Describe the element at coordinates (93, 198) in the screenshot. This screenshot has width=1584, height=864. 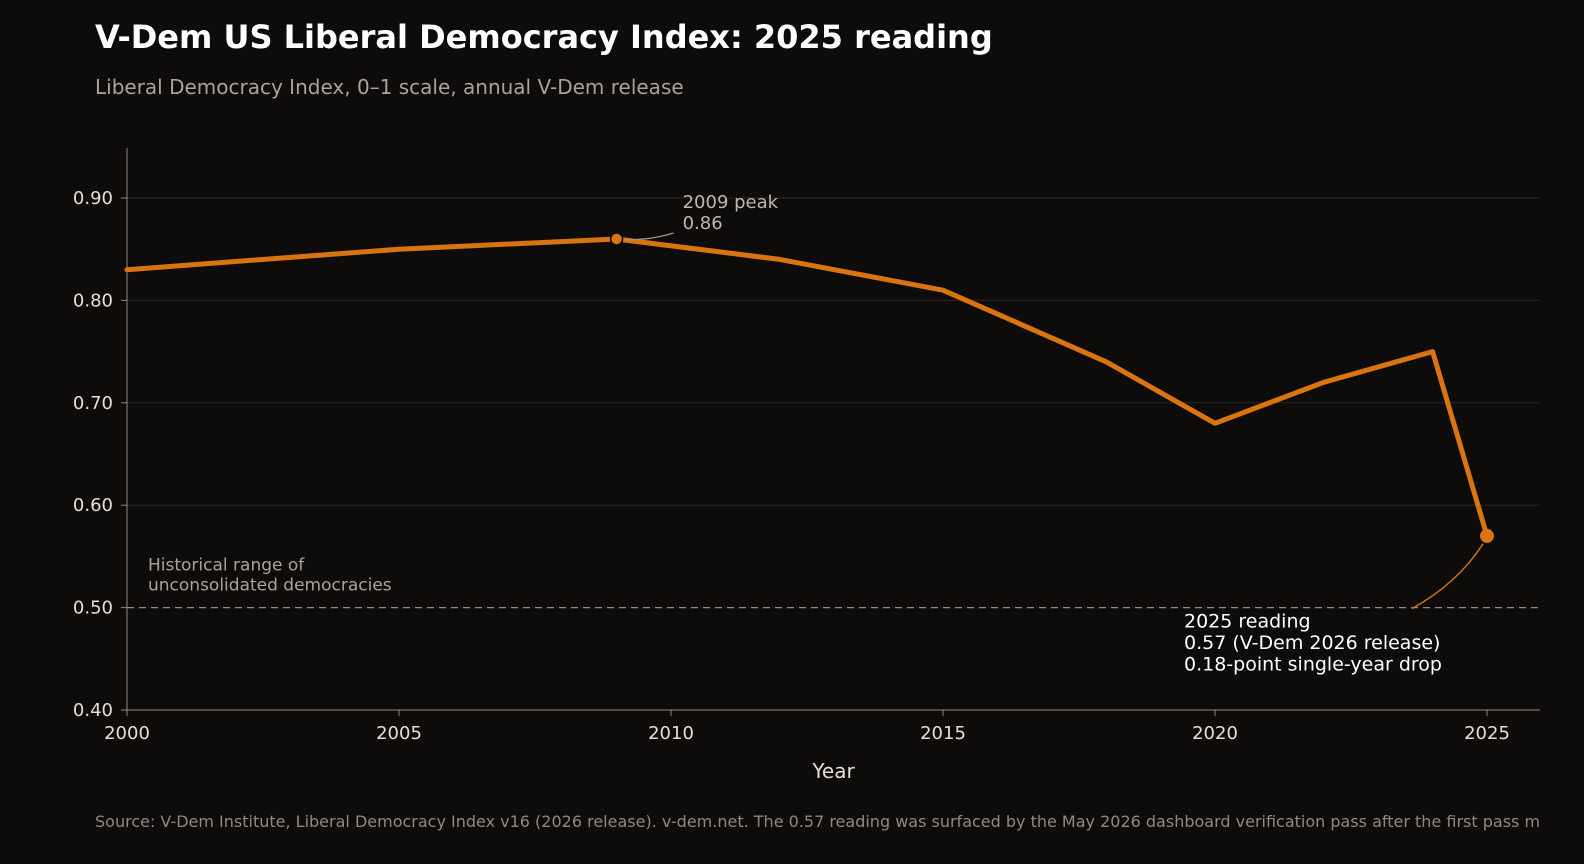
I see `y-tick-label: 0.90` at that location.